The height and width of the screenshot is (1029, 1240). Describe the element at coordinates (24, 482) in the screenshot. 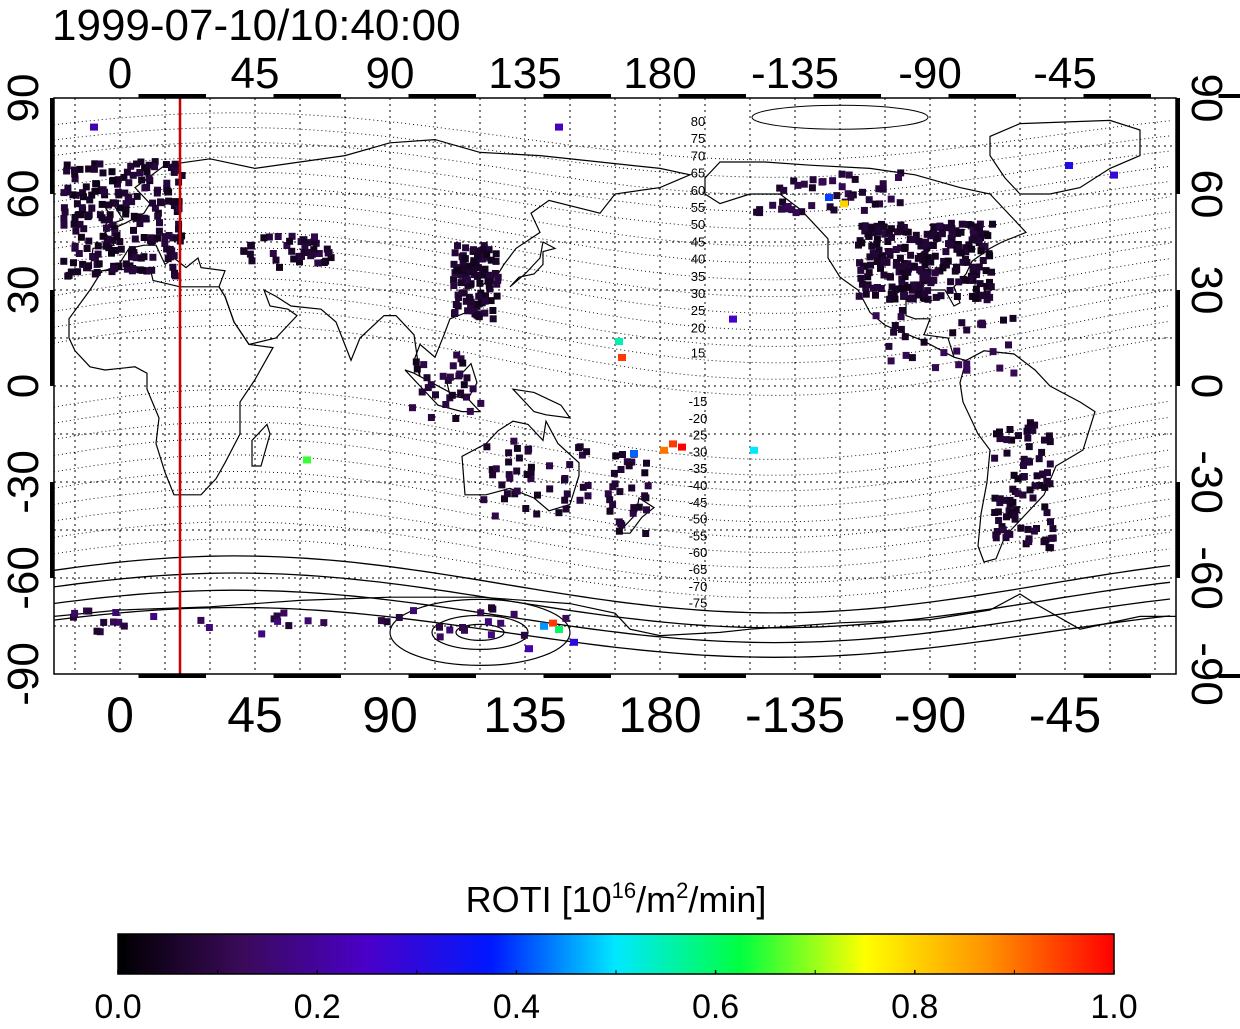

I see `left-lat-label: -30` at that location.